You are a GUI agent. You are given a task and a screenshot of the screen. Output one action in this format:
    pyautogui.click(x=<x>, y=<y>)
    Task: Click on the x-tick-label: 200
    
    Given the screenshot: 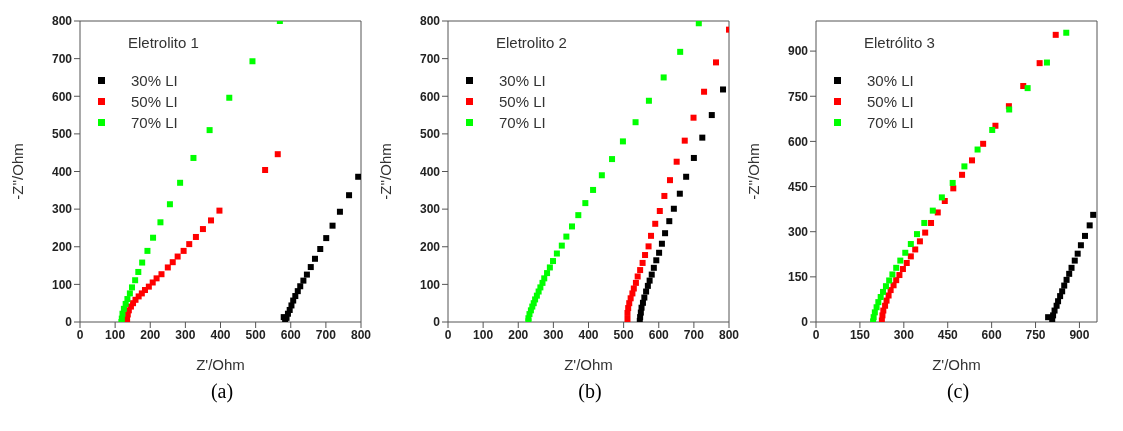 What is the action you would take?
    pyautogui.click(x=150, y=334)
    